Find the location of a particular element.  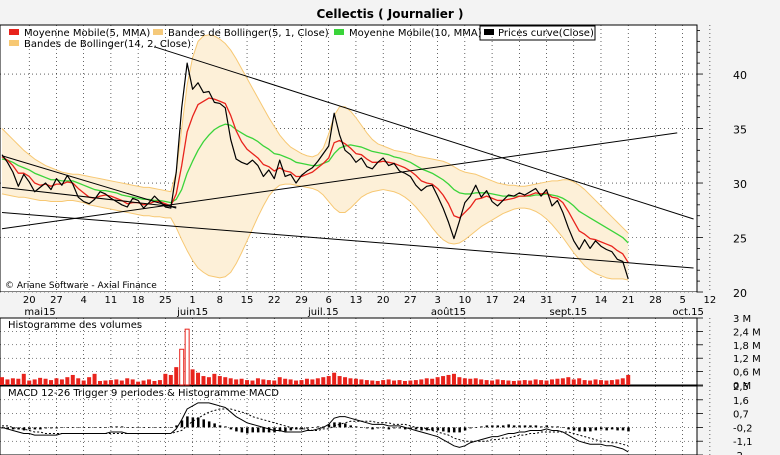

y-tick-label: 20 is located at coordinates (740, 293).